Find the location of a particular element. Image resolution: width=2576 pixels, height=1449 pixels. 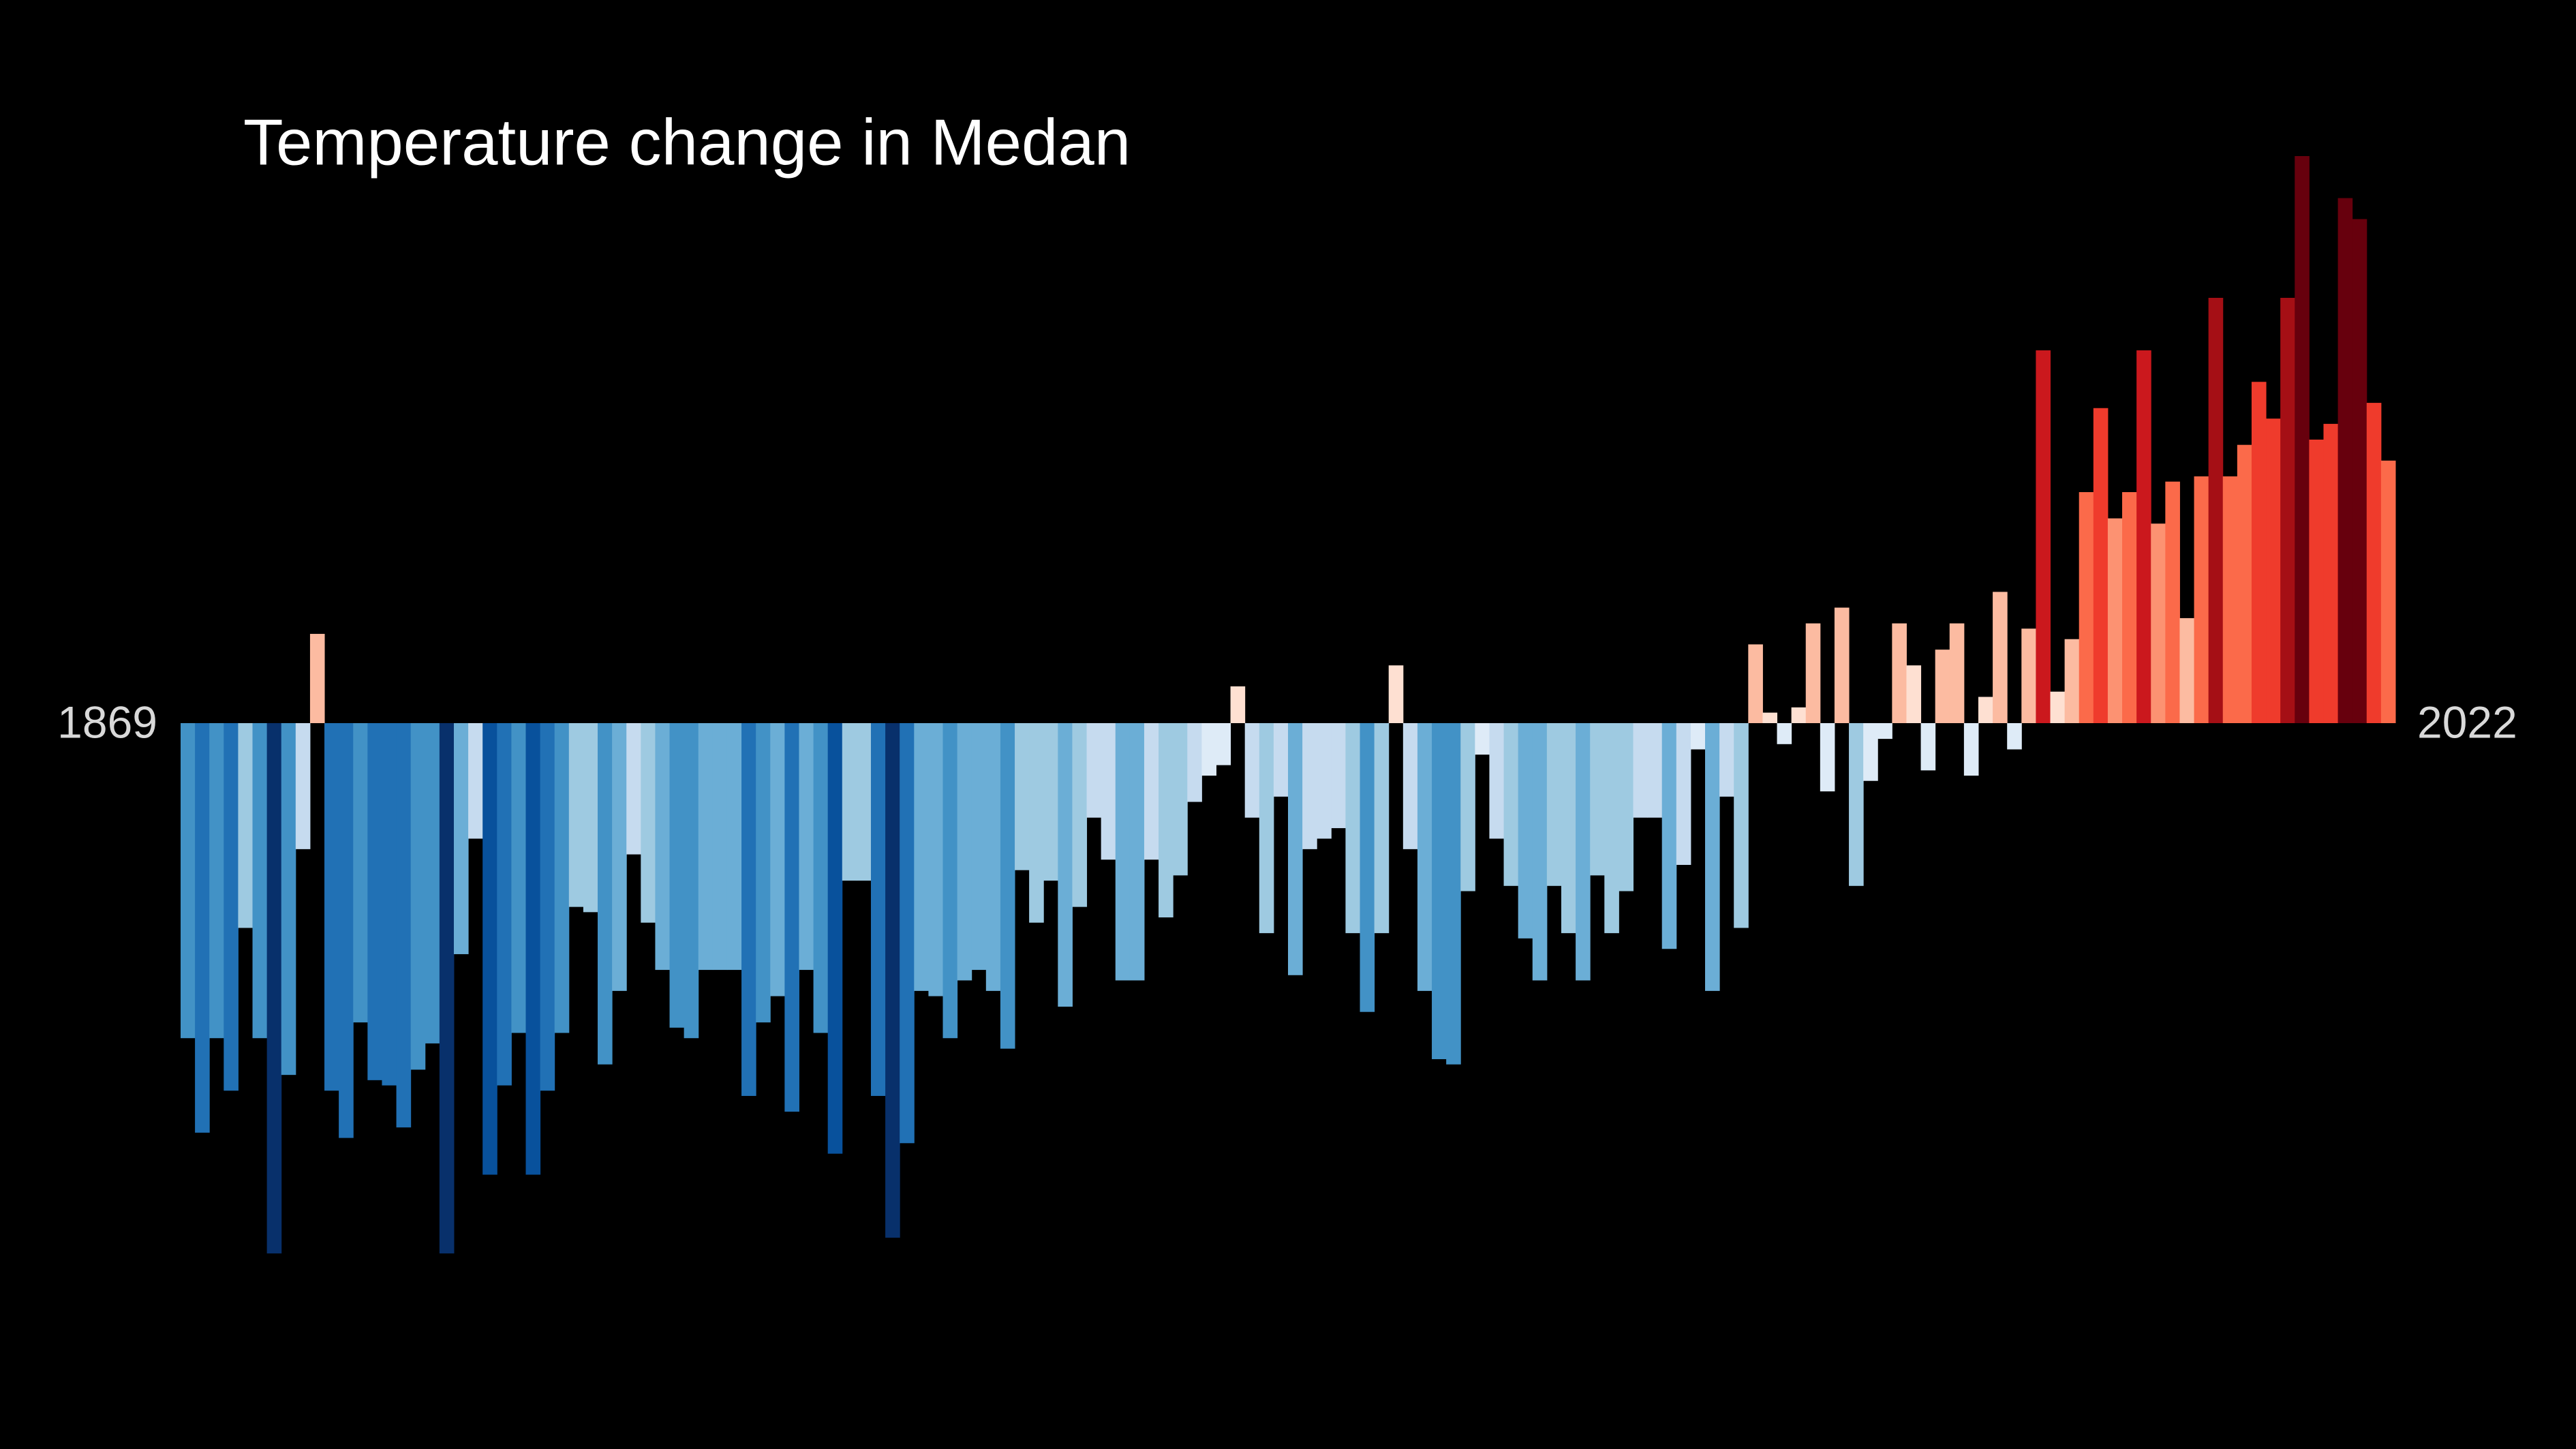

x-tick-label: 1869 is located at coordinates (107, 722).